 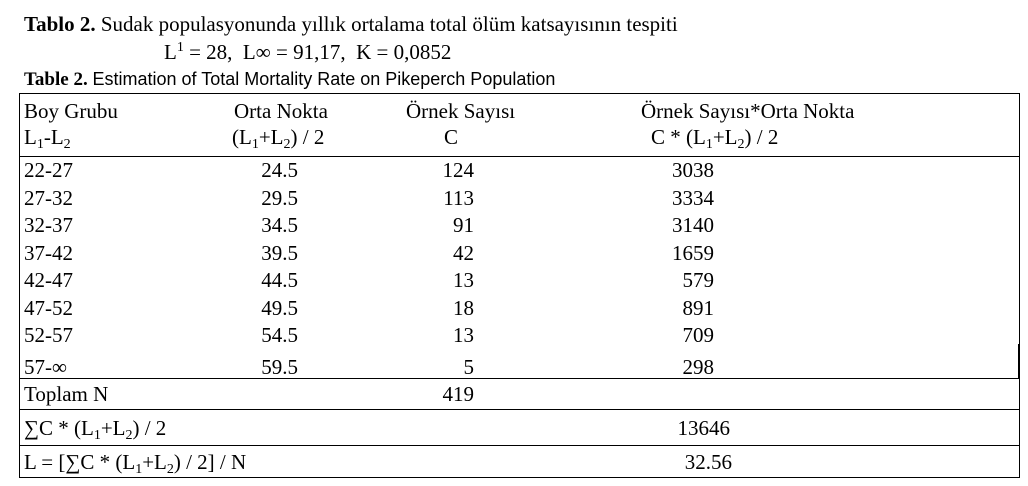 I want to click on cell-product: 579, so click(x=698, y=280).